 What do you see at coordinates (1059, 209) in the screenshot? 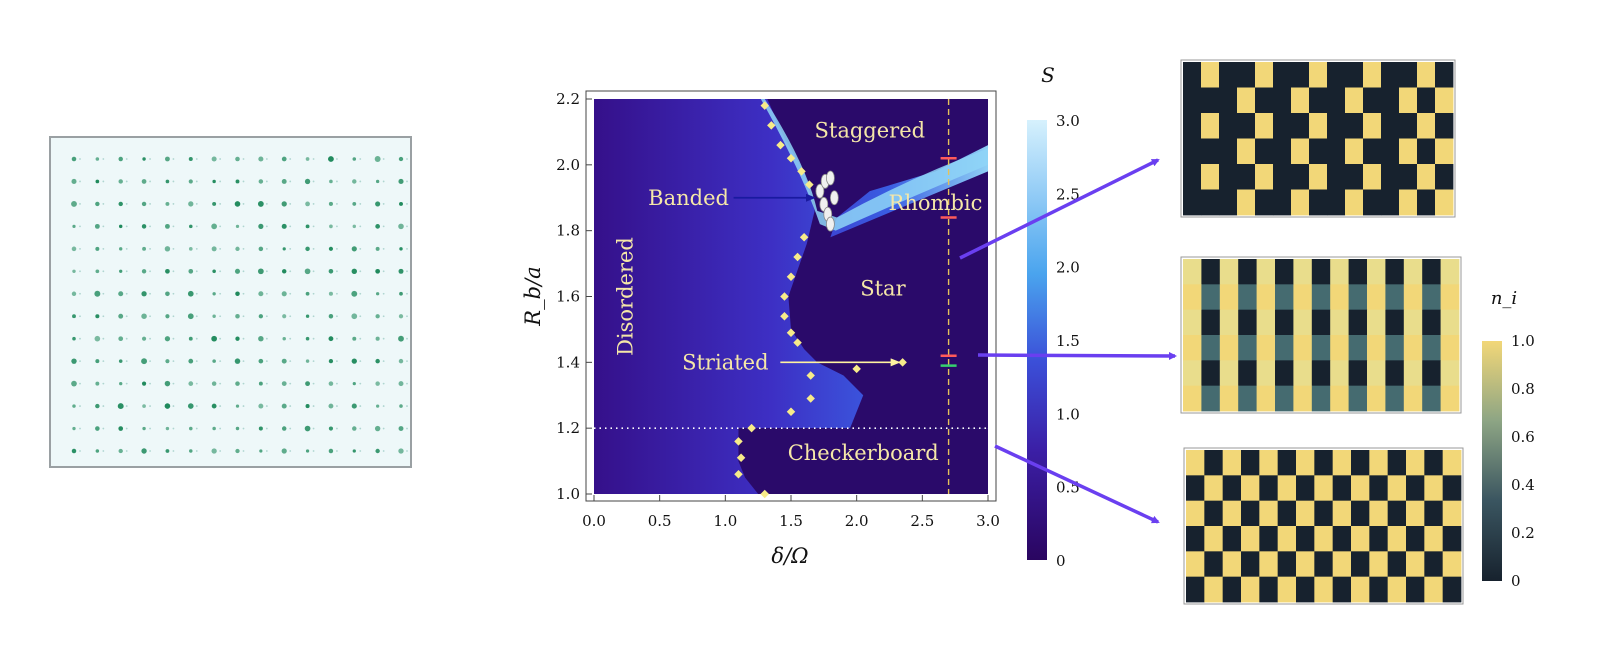
I see `arrow-to-rhombic` at bounding box center [1059, 209].